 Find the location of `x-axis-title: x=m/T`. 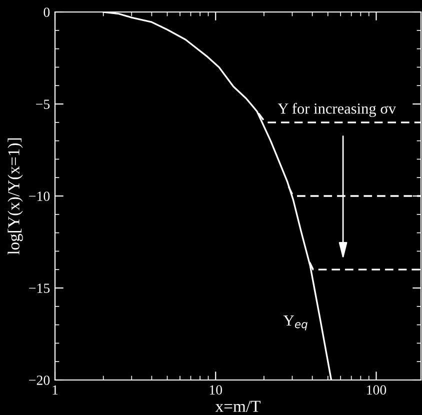

x-axis-title: x=m/T is located at coordinates (237, 406).